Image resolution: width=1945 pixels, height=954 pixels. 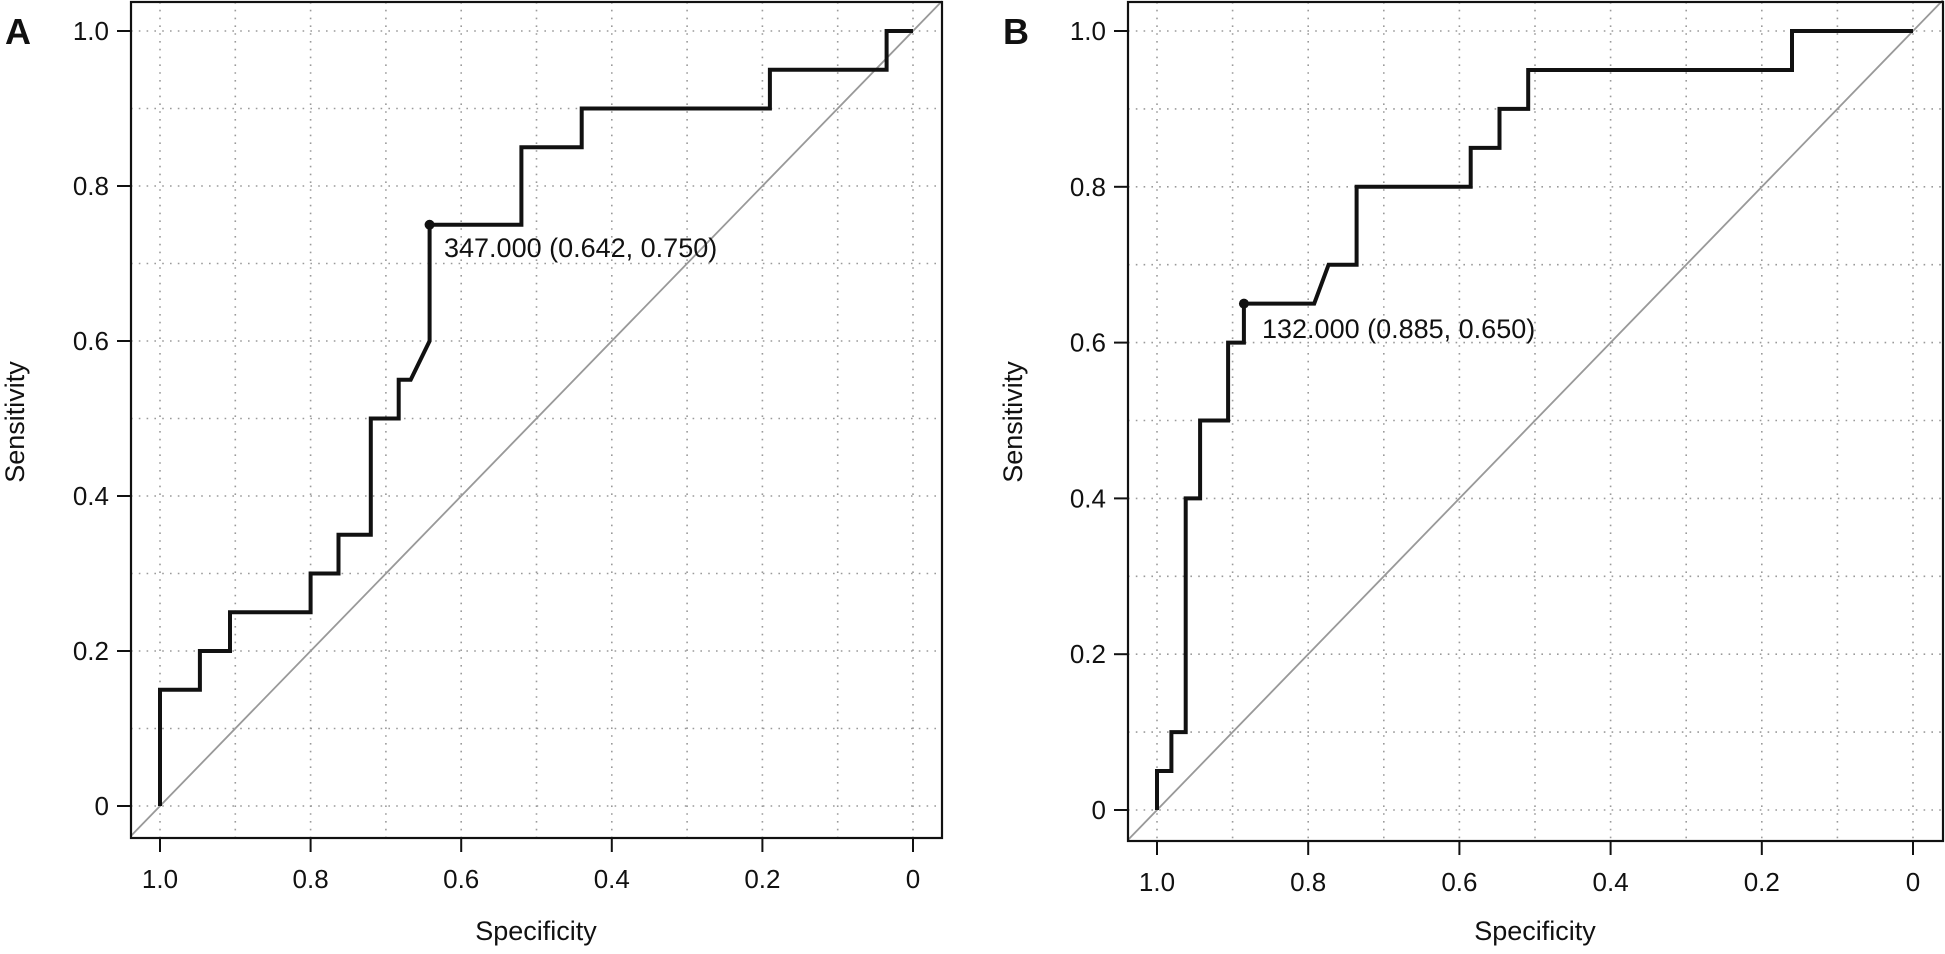 What do you see at coordinates (1398, 329) in the screenshot?
I see `cutoff-label: 132.000 (0.885, 0.650)` at bounding box center [1398, 329].